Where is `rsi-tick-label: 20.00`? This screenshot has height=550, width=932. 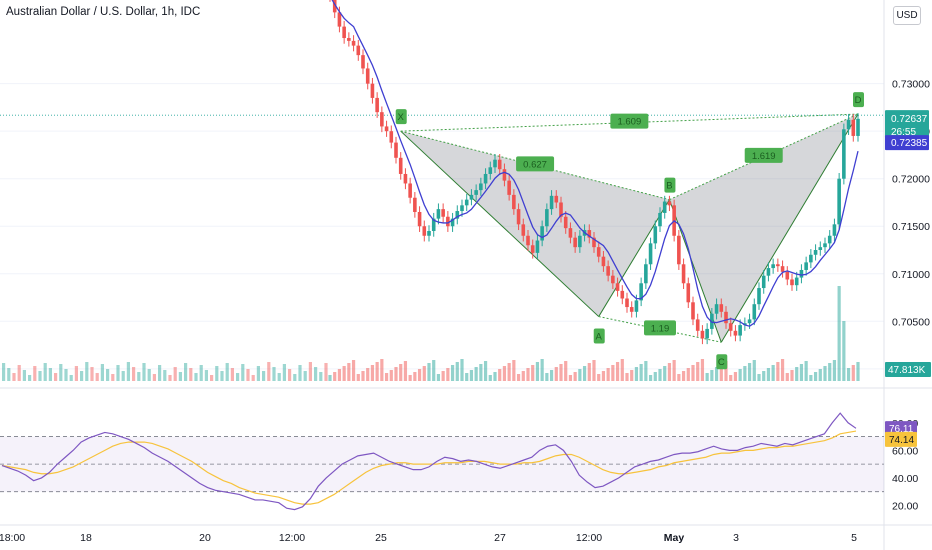
rsi-tick-label: 20.00 is located at coordinates (905, 506).